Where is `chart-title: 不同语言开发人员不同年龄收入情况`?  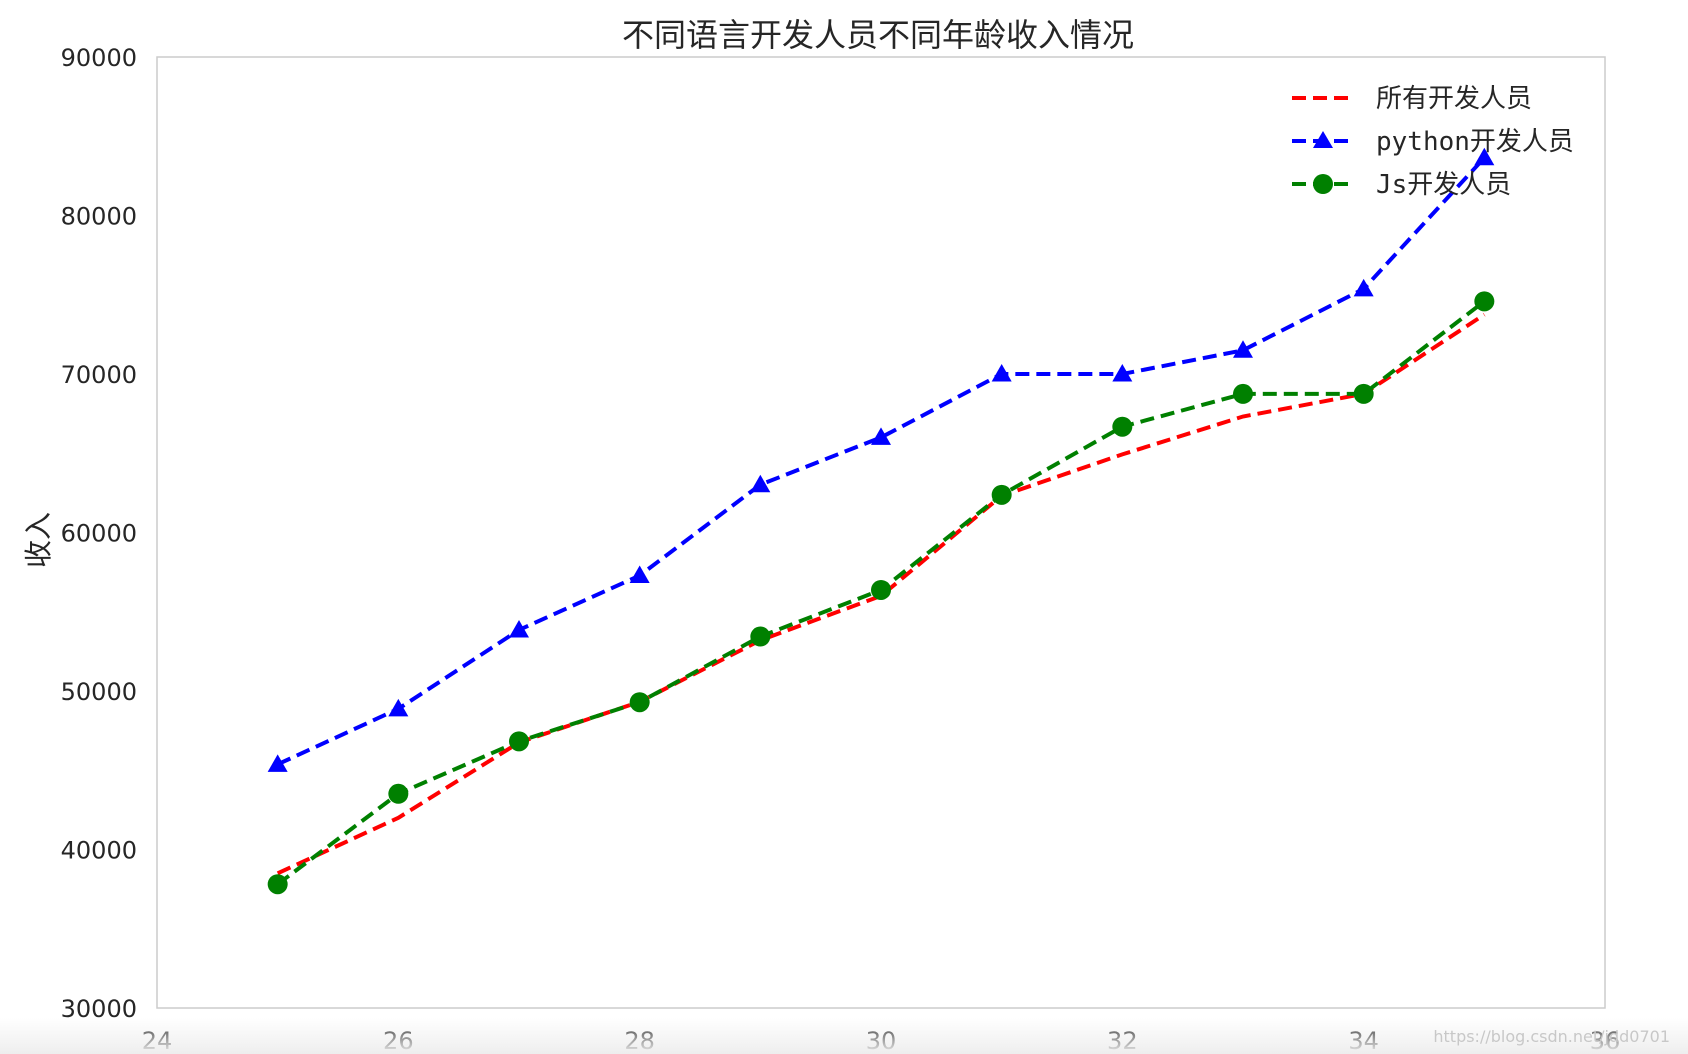 chart-title: 不同语言开发人员不同年龄收入情况 is located at coordinates (878, 35).